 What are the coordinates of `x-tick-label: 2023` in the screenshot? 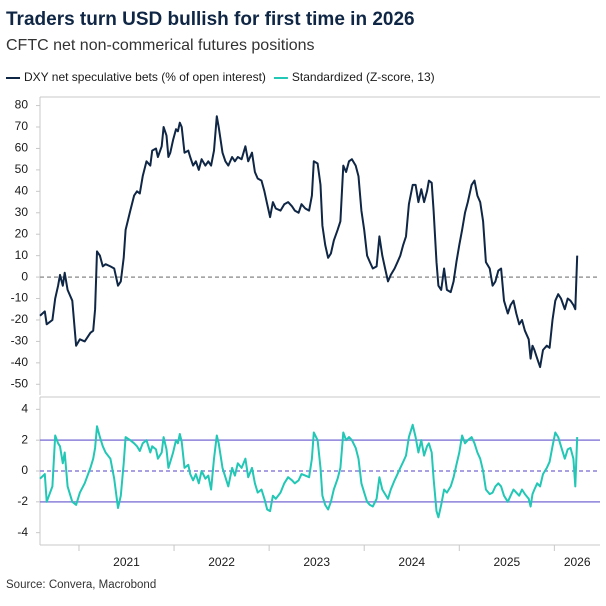 It's located at (316, 562).